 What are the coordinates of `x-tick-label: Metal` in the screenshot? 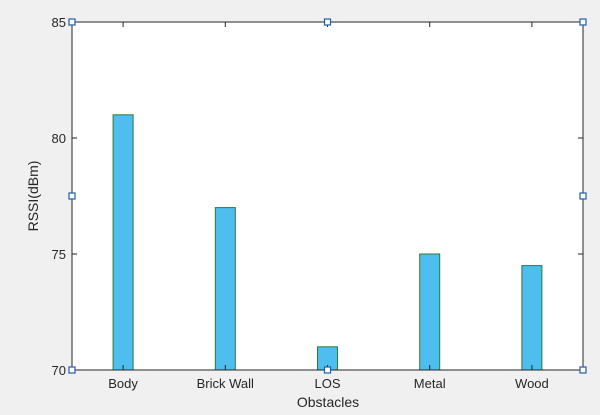 It's located at (430, 383).